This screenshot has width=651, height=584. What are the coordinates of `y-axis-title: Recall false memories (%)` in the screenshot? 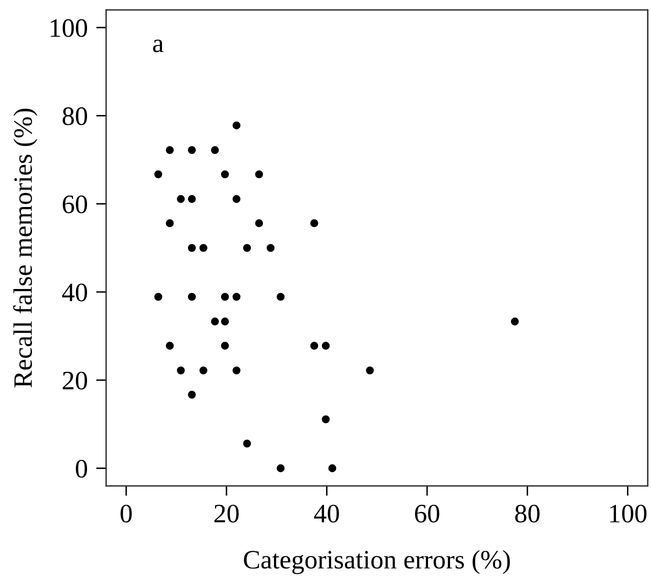 It's located at (25, 248).